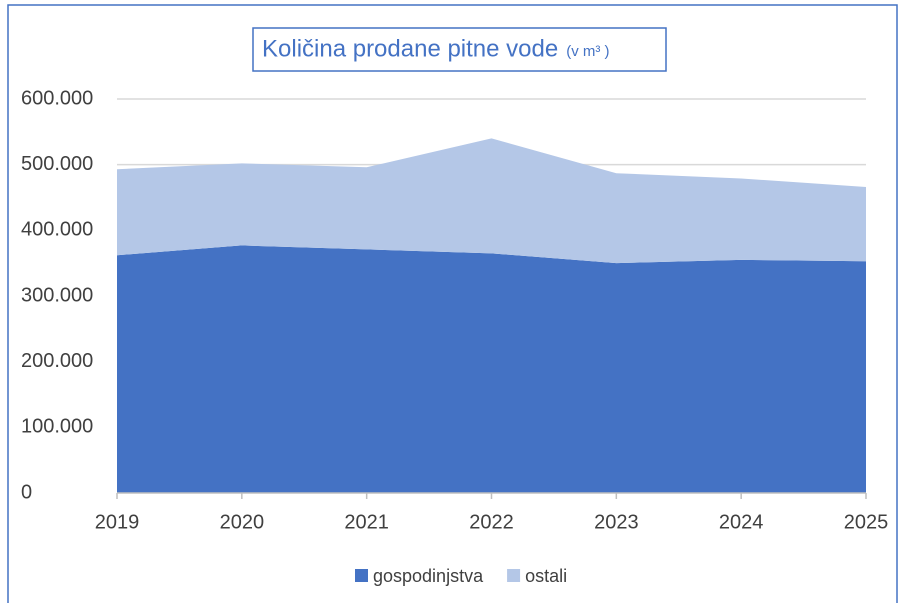 This screenshot has width=907, height=603. I want to click on y-tick-label: 600.000, so click(57, 98).